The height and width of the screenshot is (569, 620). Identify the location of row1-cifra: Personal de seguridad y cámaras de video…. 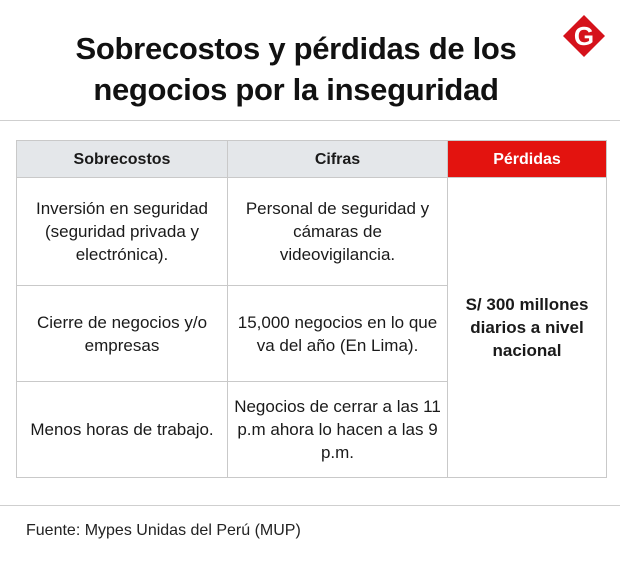
(337, 231).